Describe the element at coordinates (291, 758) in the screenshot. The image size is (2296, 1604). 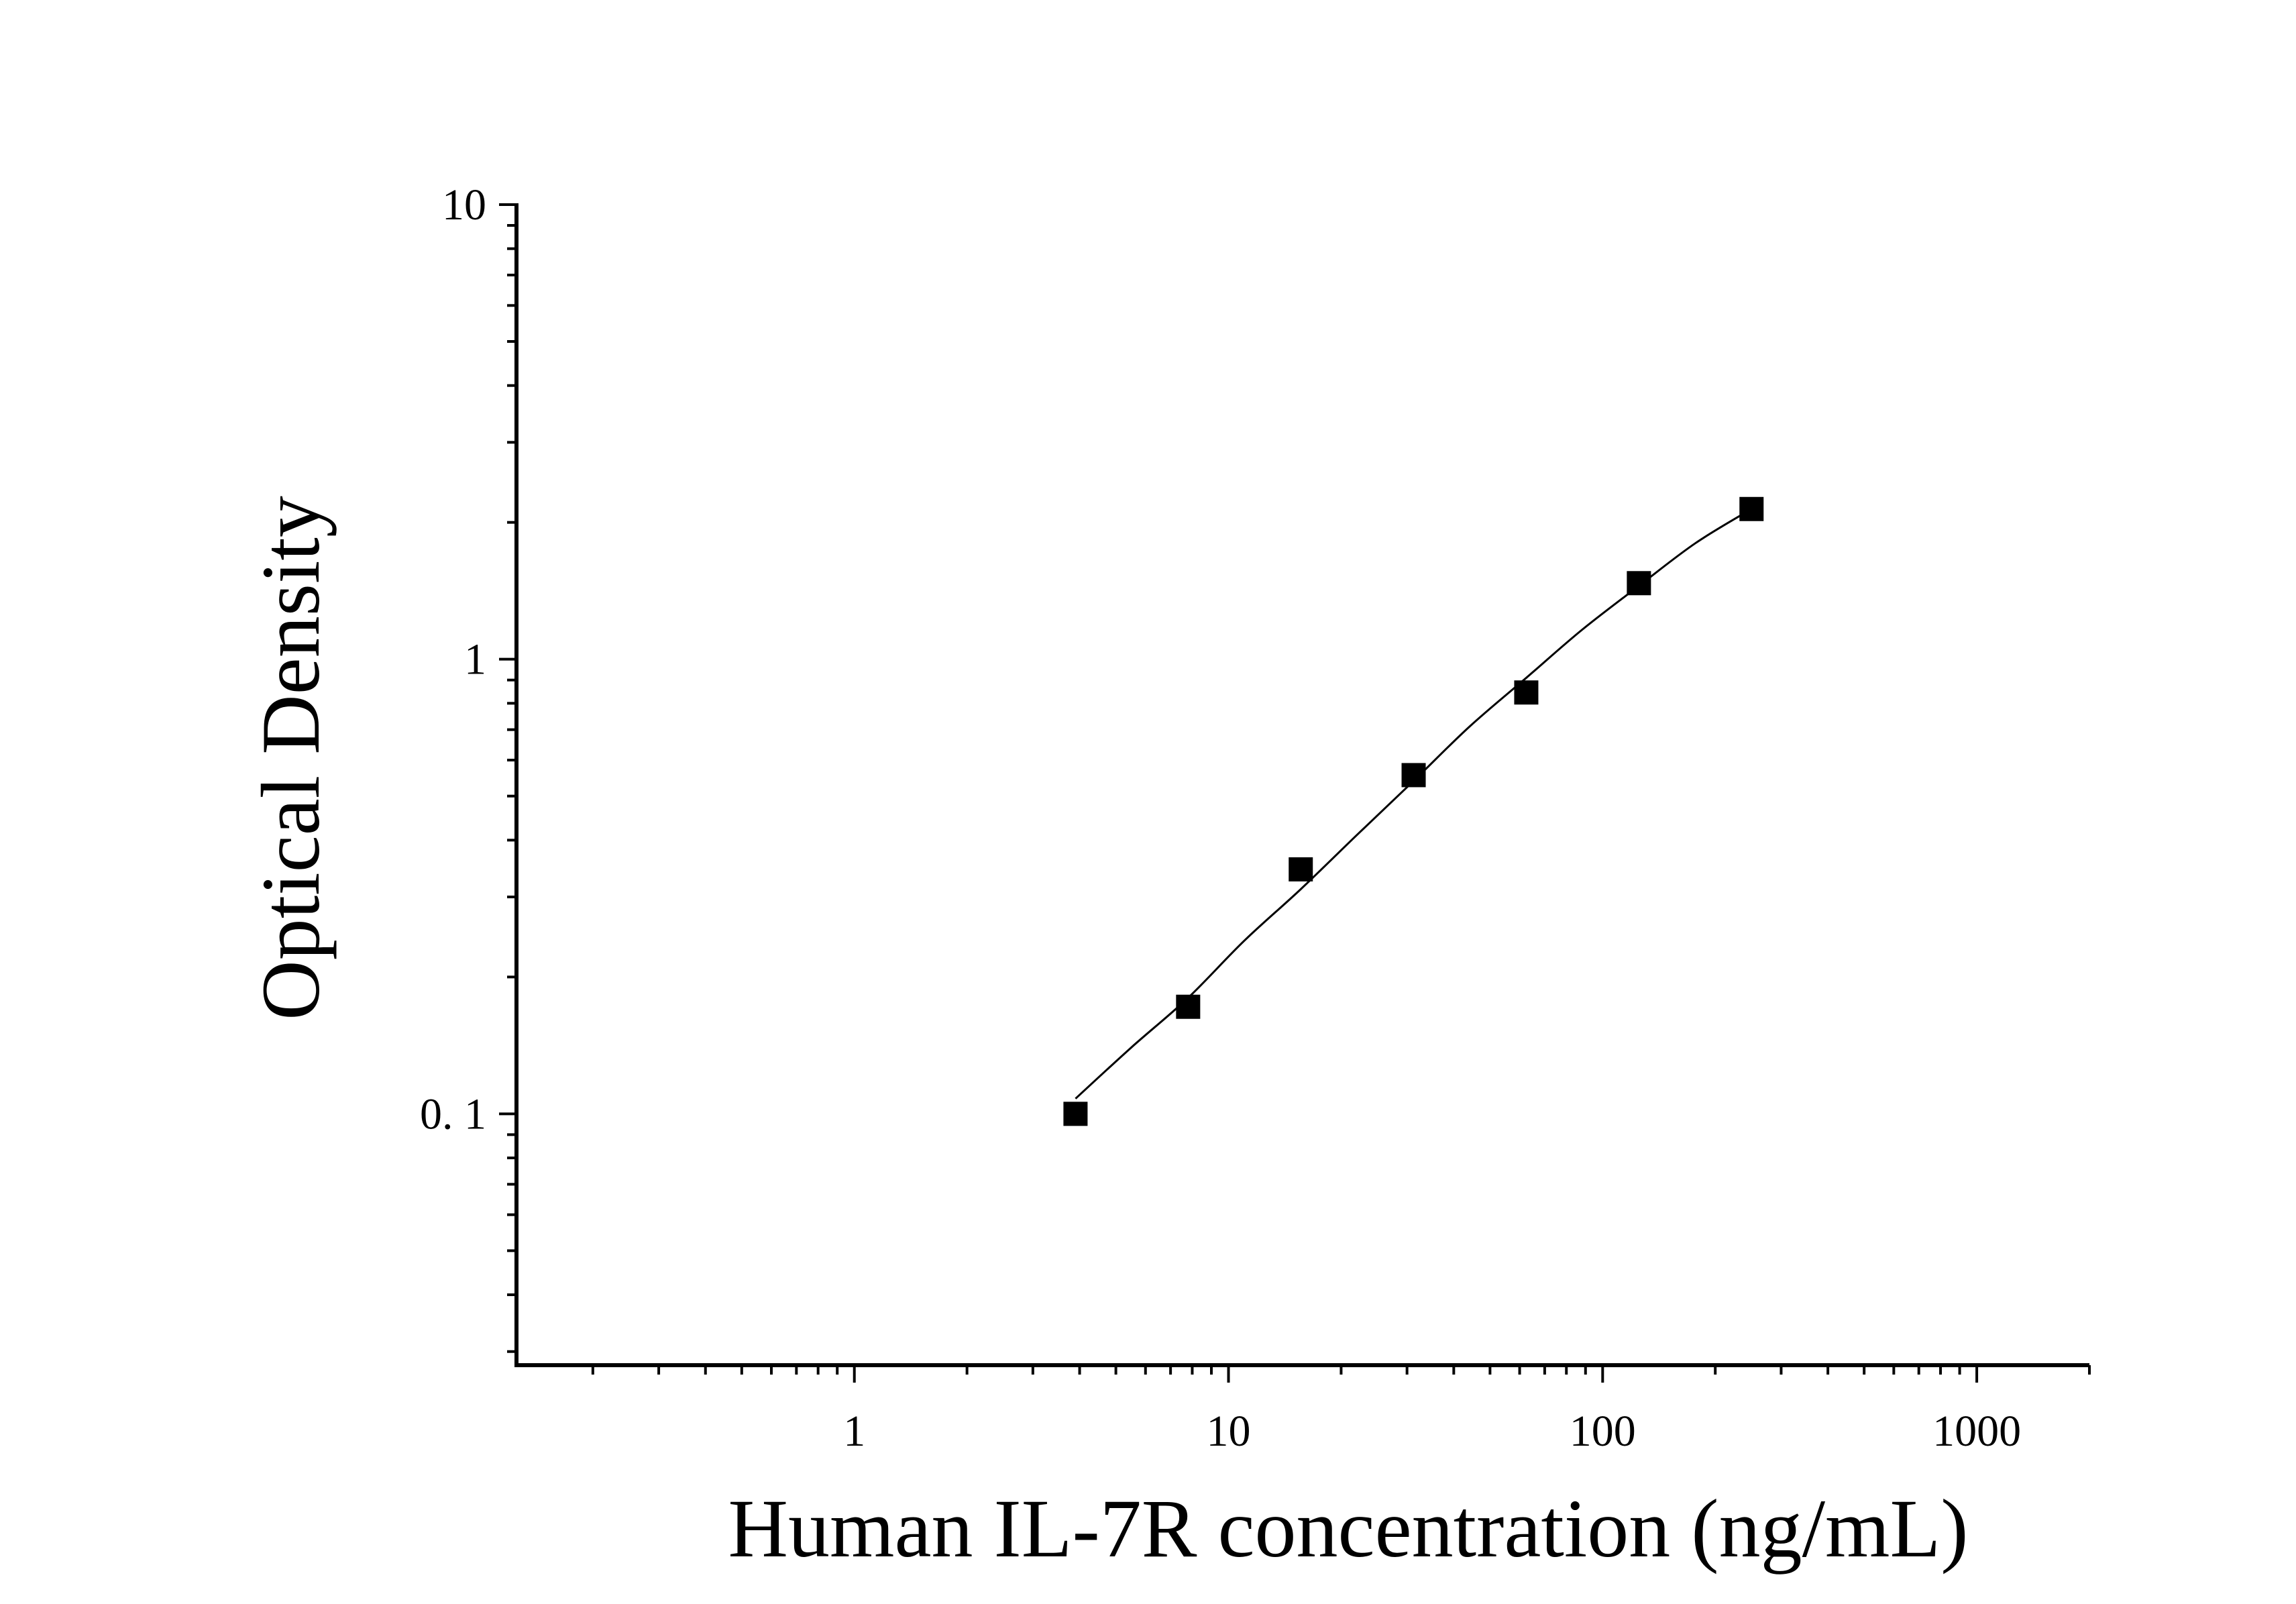
I see `y-axis-title: Optical Density` at that location.